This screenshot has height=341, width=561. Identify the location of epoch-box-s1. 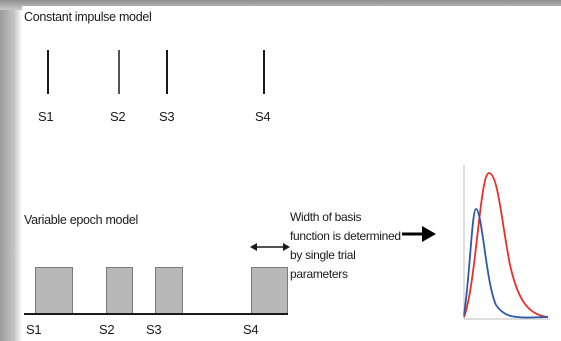
(54, 290).